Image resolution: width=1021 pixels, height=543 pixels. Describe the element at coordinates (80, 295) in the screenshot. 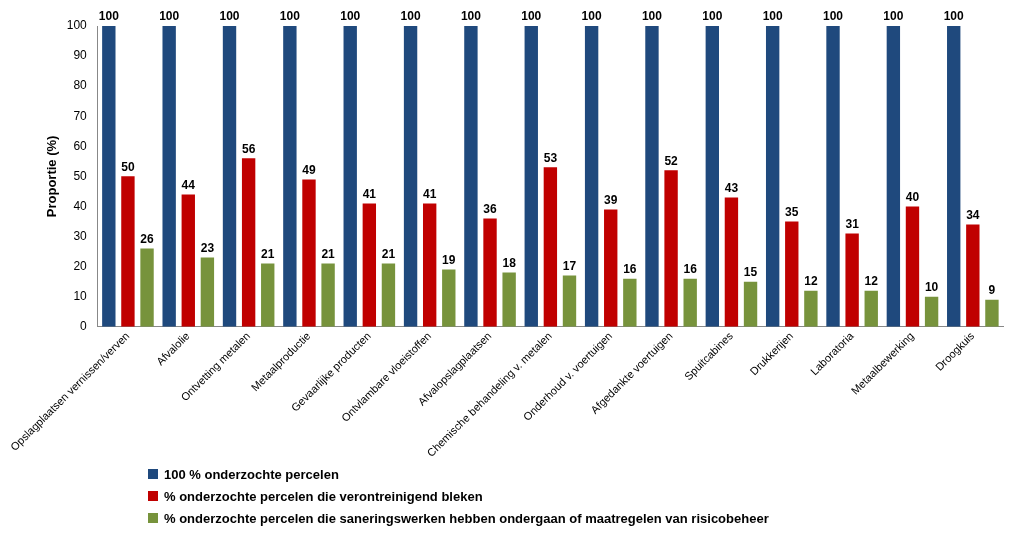

I see `y-tick-label: 10` at that location.